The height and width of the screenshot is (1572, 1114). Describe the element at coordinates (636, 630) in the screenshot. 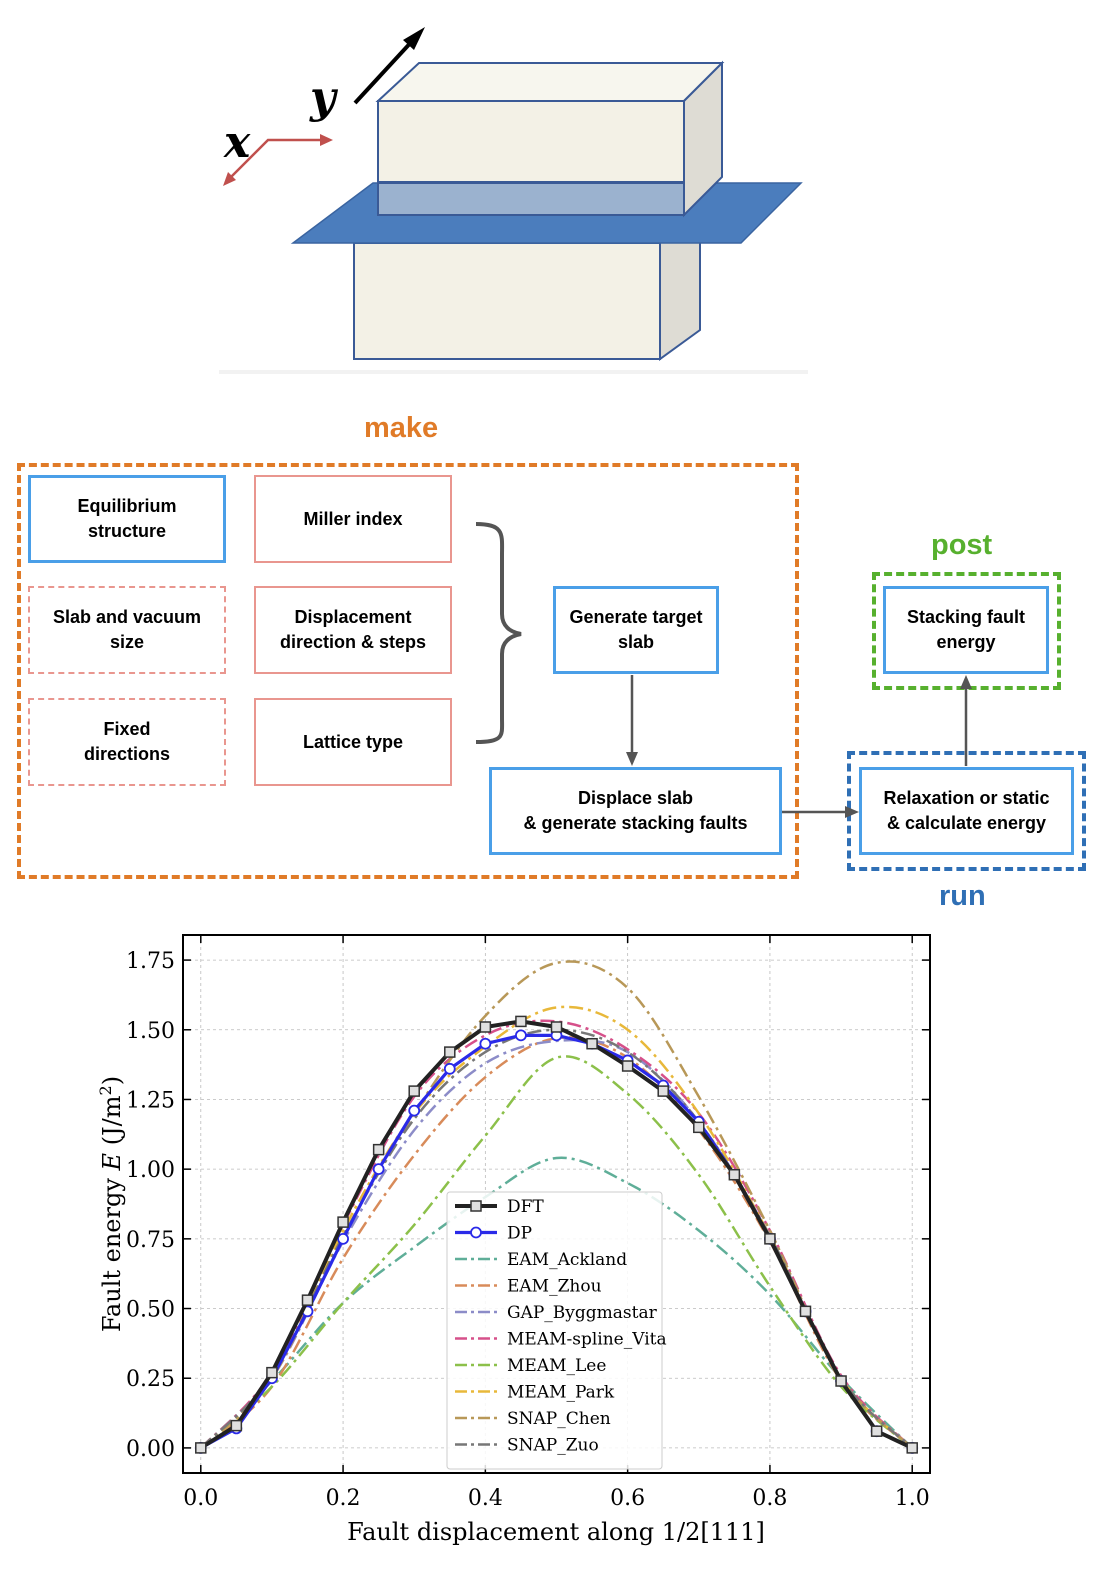

I see `generate-slab-box: Generate target slab` at that location.